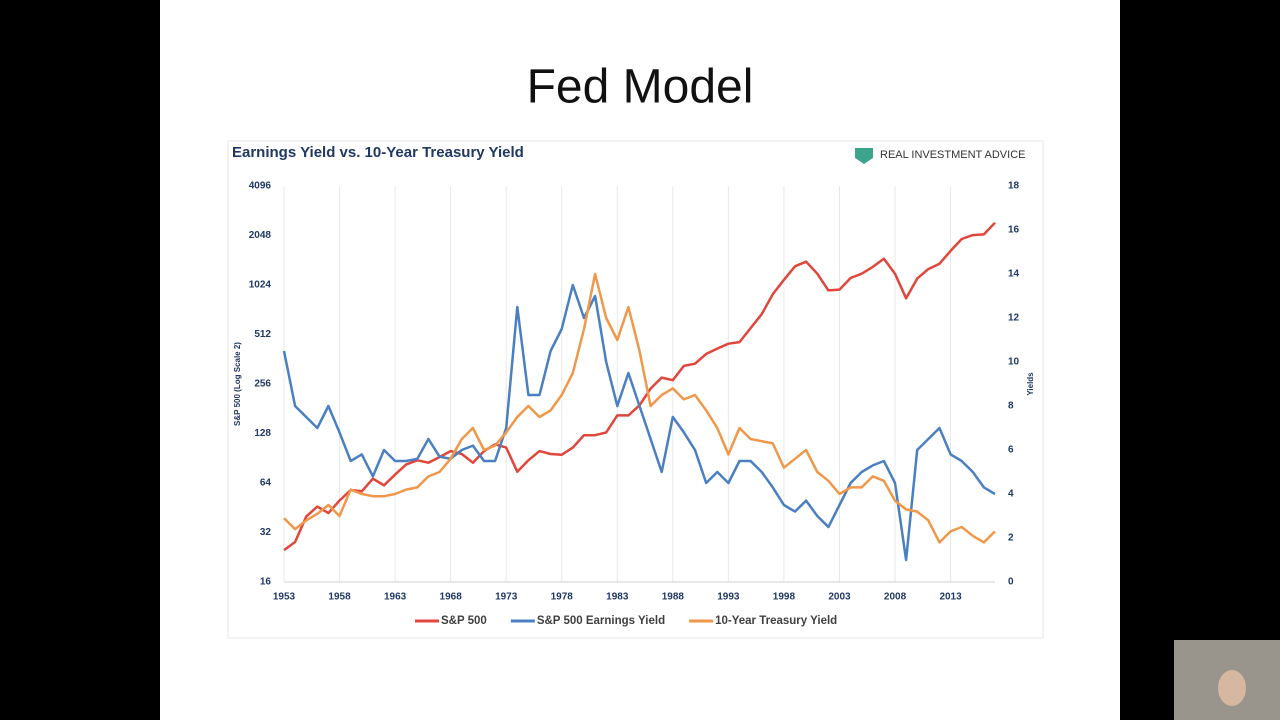 The width and height of the screenshot is (1280, 720). What do you see at coordinates (1011, 494) in the screenshot?
I see `y2-tick-label: 4` at bounding box center [1011, 494].